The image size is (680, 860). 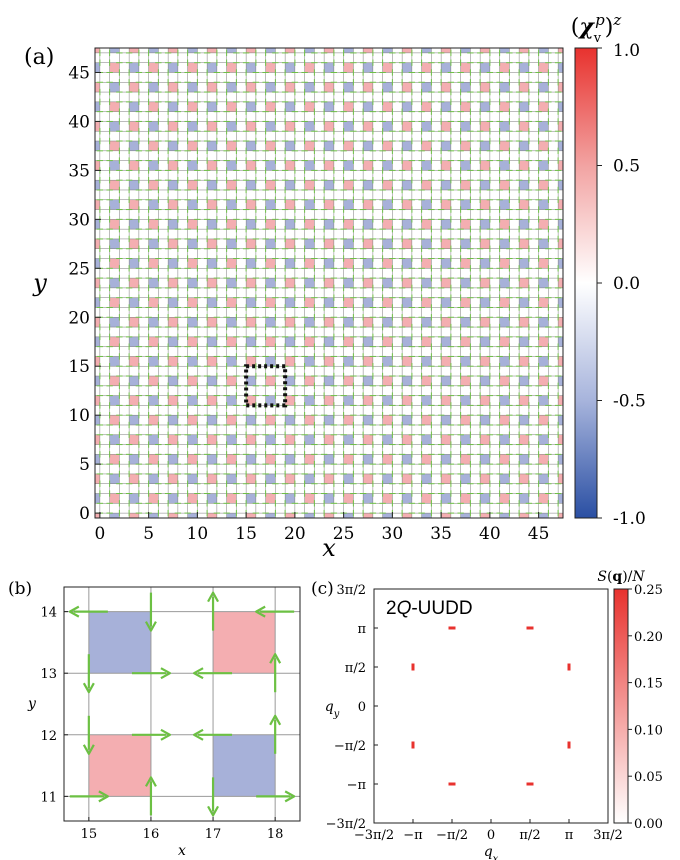 I want to click on y-tick-label: 0, so click(x=362, y=707).